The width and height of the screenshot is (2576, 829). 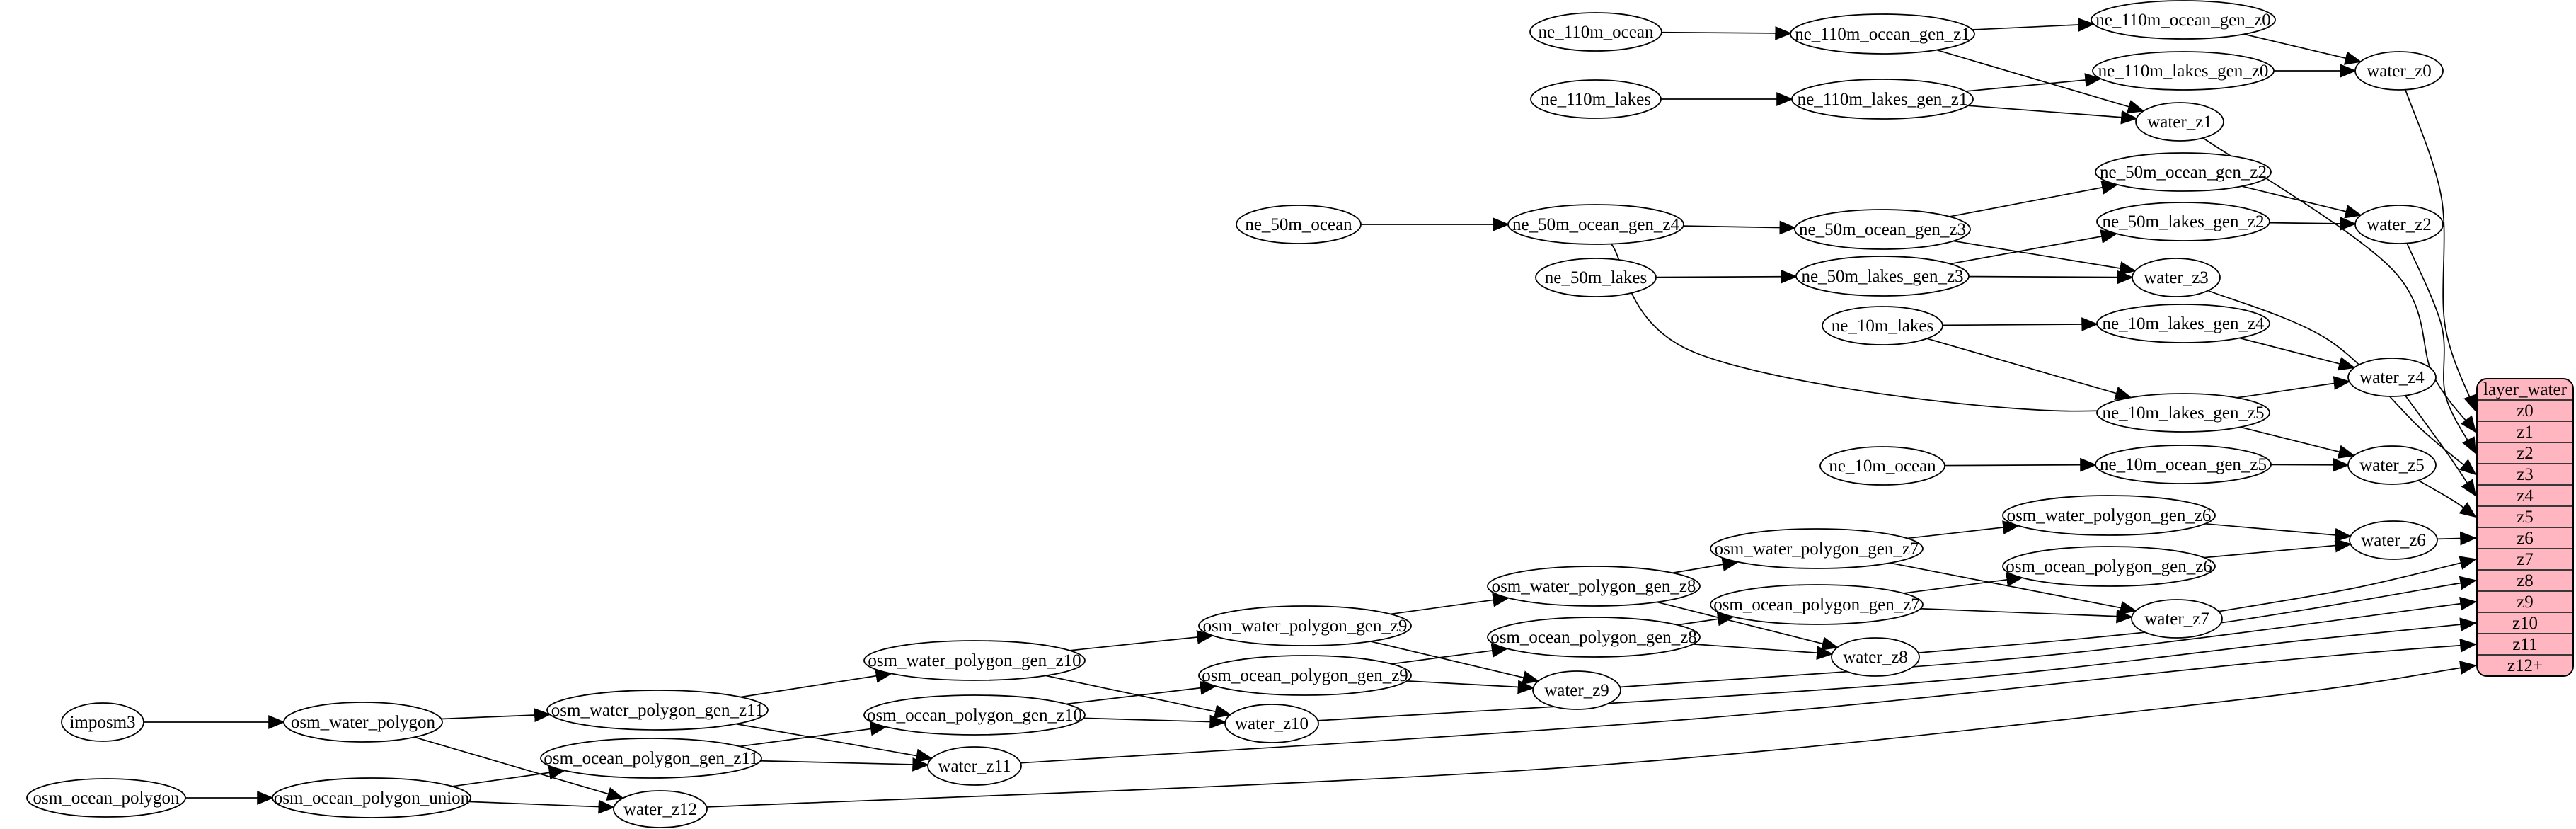 I want to click on edge-osm_water_polygon_gen_z7-to-water_z7, so click(x=2014, y=588).